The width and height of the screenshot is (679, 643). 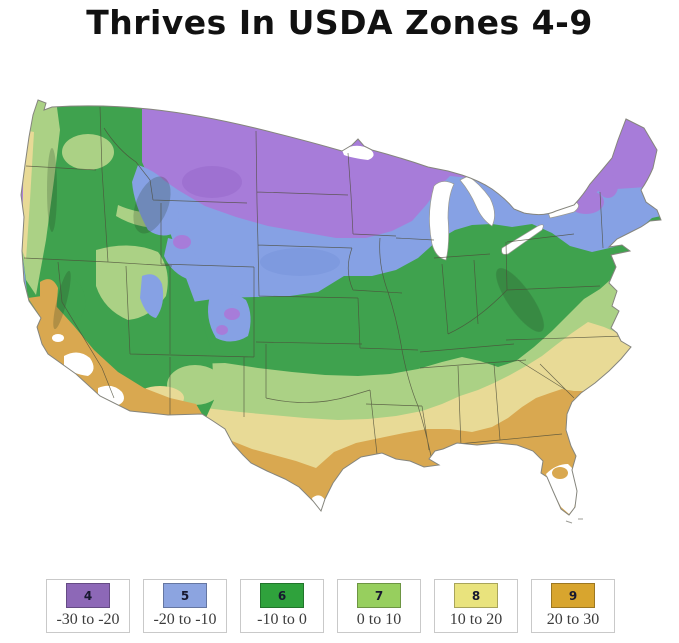 What do you see at coordinates (222, 330) in the screenshot?
I see `colorado-zone4-patch2` at bounding box center [222, 330].